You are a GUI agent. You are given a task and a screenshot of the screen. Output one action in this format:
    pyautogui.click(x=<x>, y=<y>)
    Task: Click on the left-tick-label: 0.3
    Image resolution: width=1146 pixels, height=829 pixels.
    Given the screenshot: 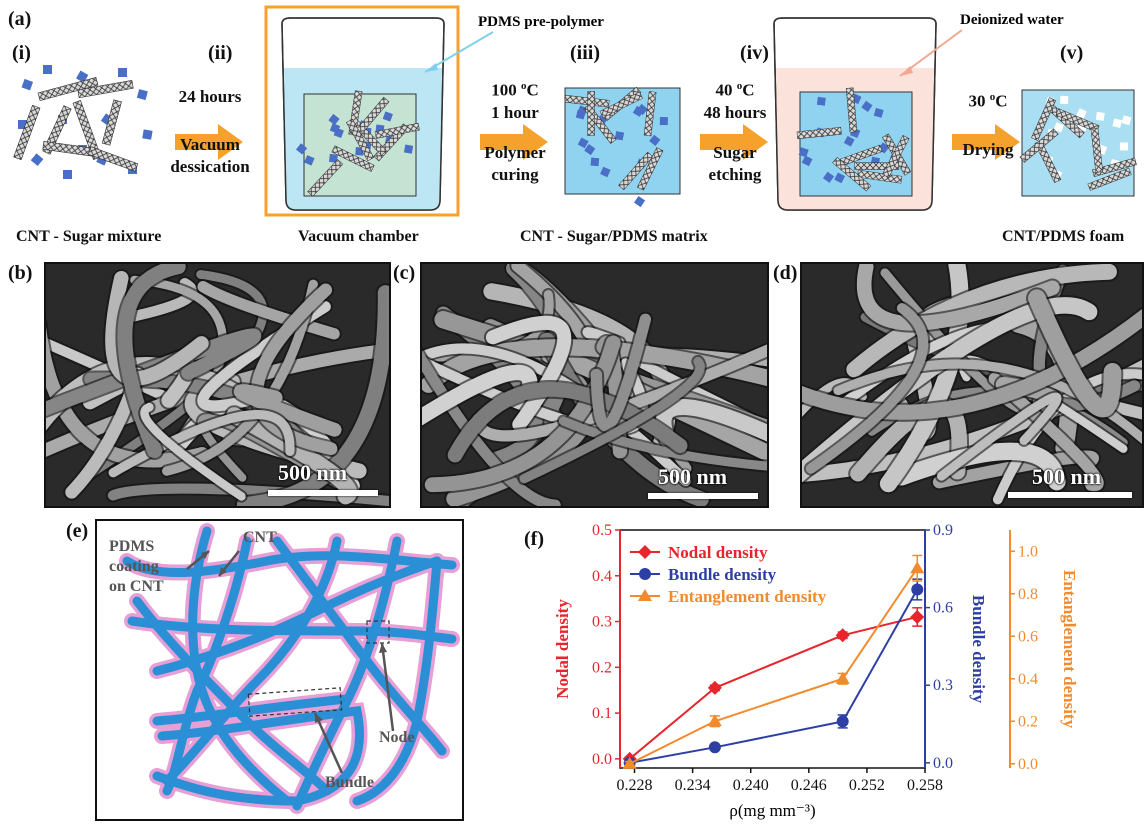 What is the action you would take?
    pyautogui.click(x=602, y=622)
    